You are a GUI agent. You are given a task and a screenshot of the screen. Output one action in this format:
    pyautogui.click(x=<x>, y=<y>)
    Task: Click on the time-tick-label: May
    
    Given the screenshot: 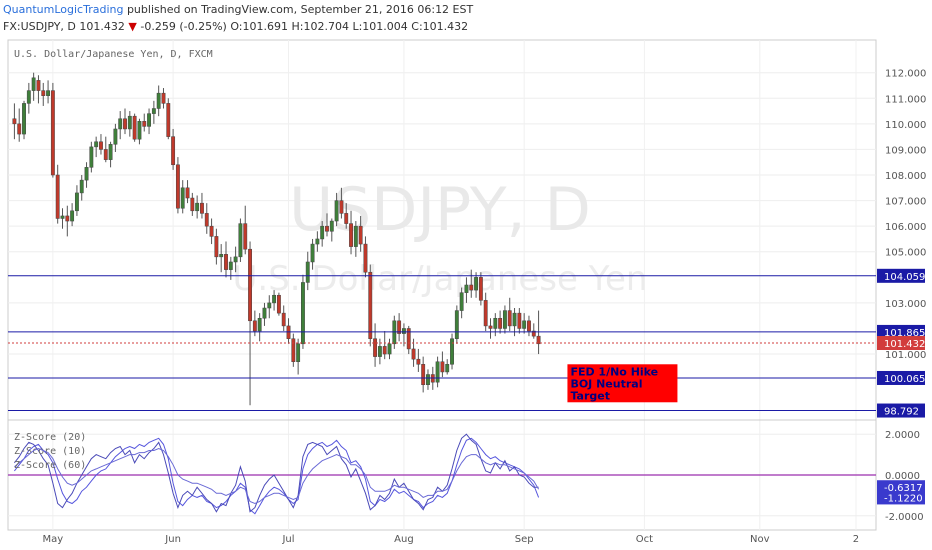 What is the action you would take?
    pyautogui.click(x=53, y=539)
    